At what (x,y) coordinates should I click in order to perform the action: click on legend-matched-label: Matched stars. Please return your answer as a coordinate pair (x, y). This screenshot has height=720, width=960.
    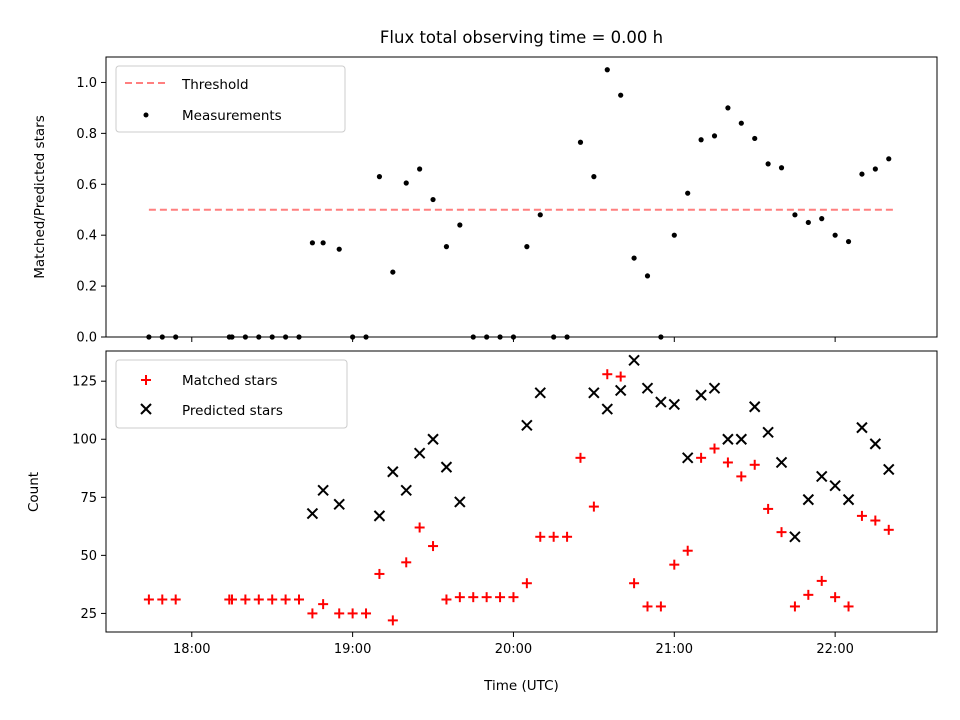
    Looking at the image, I should click on (230, 381).